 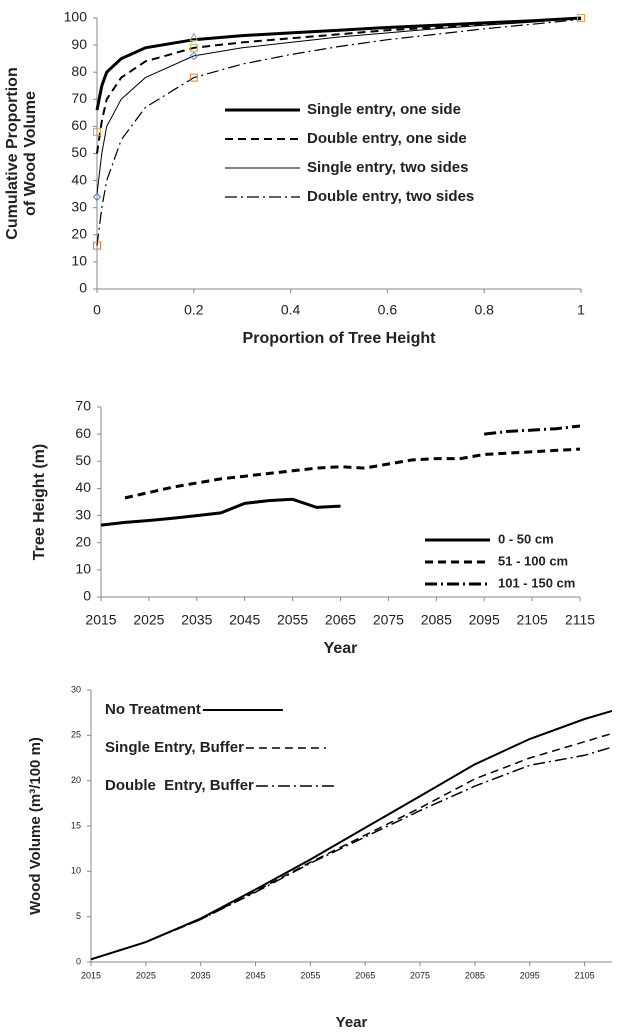 What do you see at coordinates (12, 153) in the screenshot?
I see `y-axis-label: Cumulative Proportion` at bounding box center [12, 153].